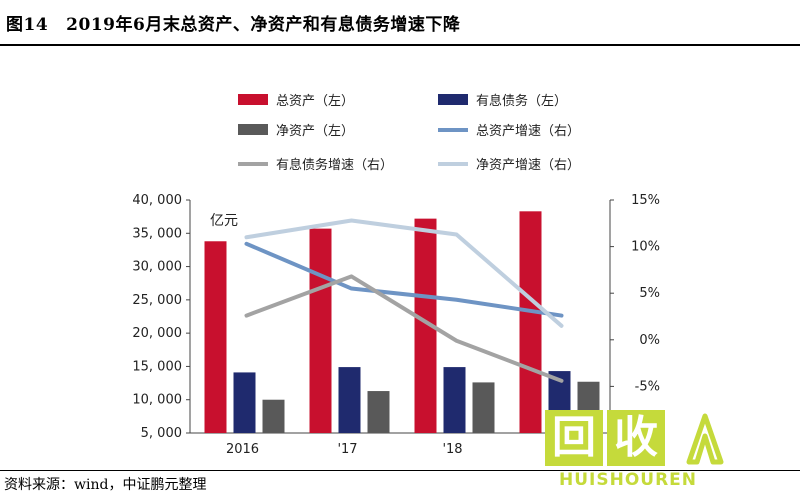 The image size is (800, 500). What do you see at coordinates (315, 131) in the screenshot?
I see `legend-label: 净资产（左）` at bounding box center [315, 131].